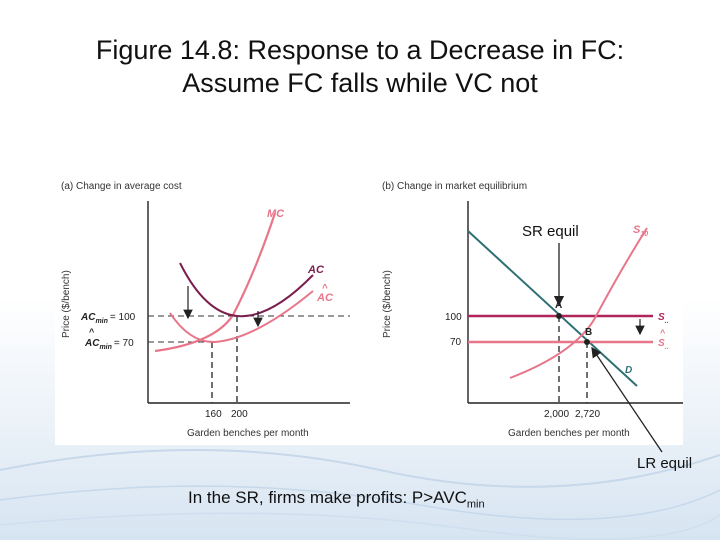 The height and width of the screenshot is (540, 720). What do you see at coordinates (316, 270) in the screenshot?
I see `ac-label: AC` at bounding box center [316, 270].